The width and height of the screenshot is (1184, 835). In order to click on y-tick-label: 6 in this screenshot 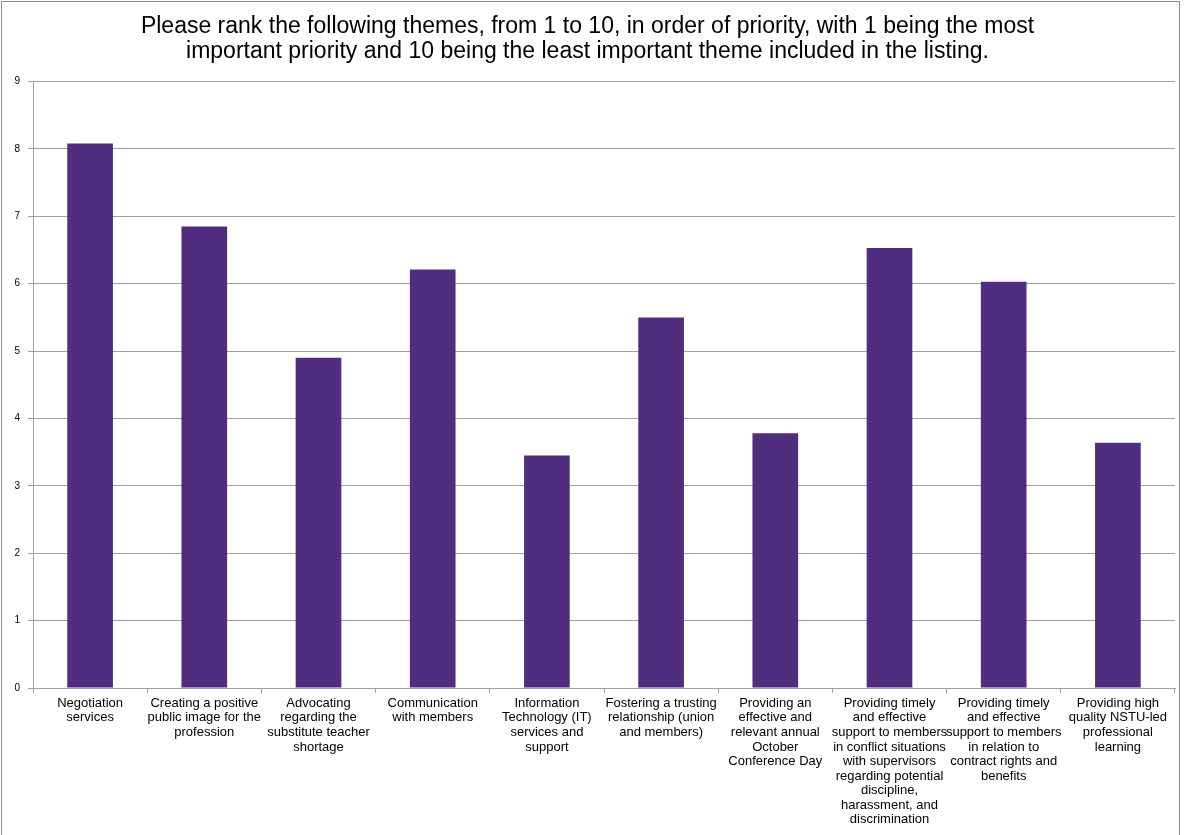, I will do `click(17, 283)`.